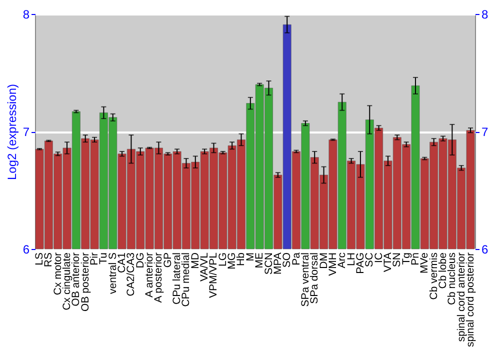 The width and height of the screenshot is (500, 350). Describe the element at coordinates (485, 249) in the screenshot. I see `y2-tick-label: 6` at that location.